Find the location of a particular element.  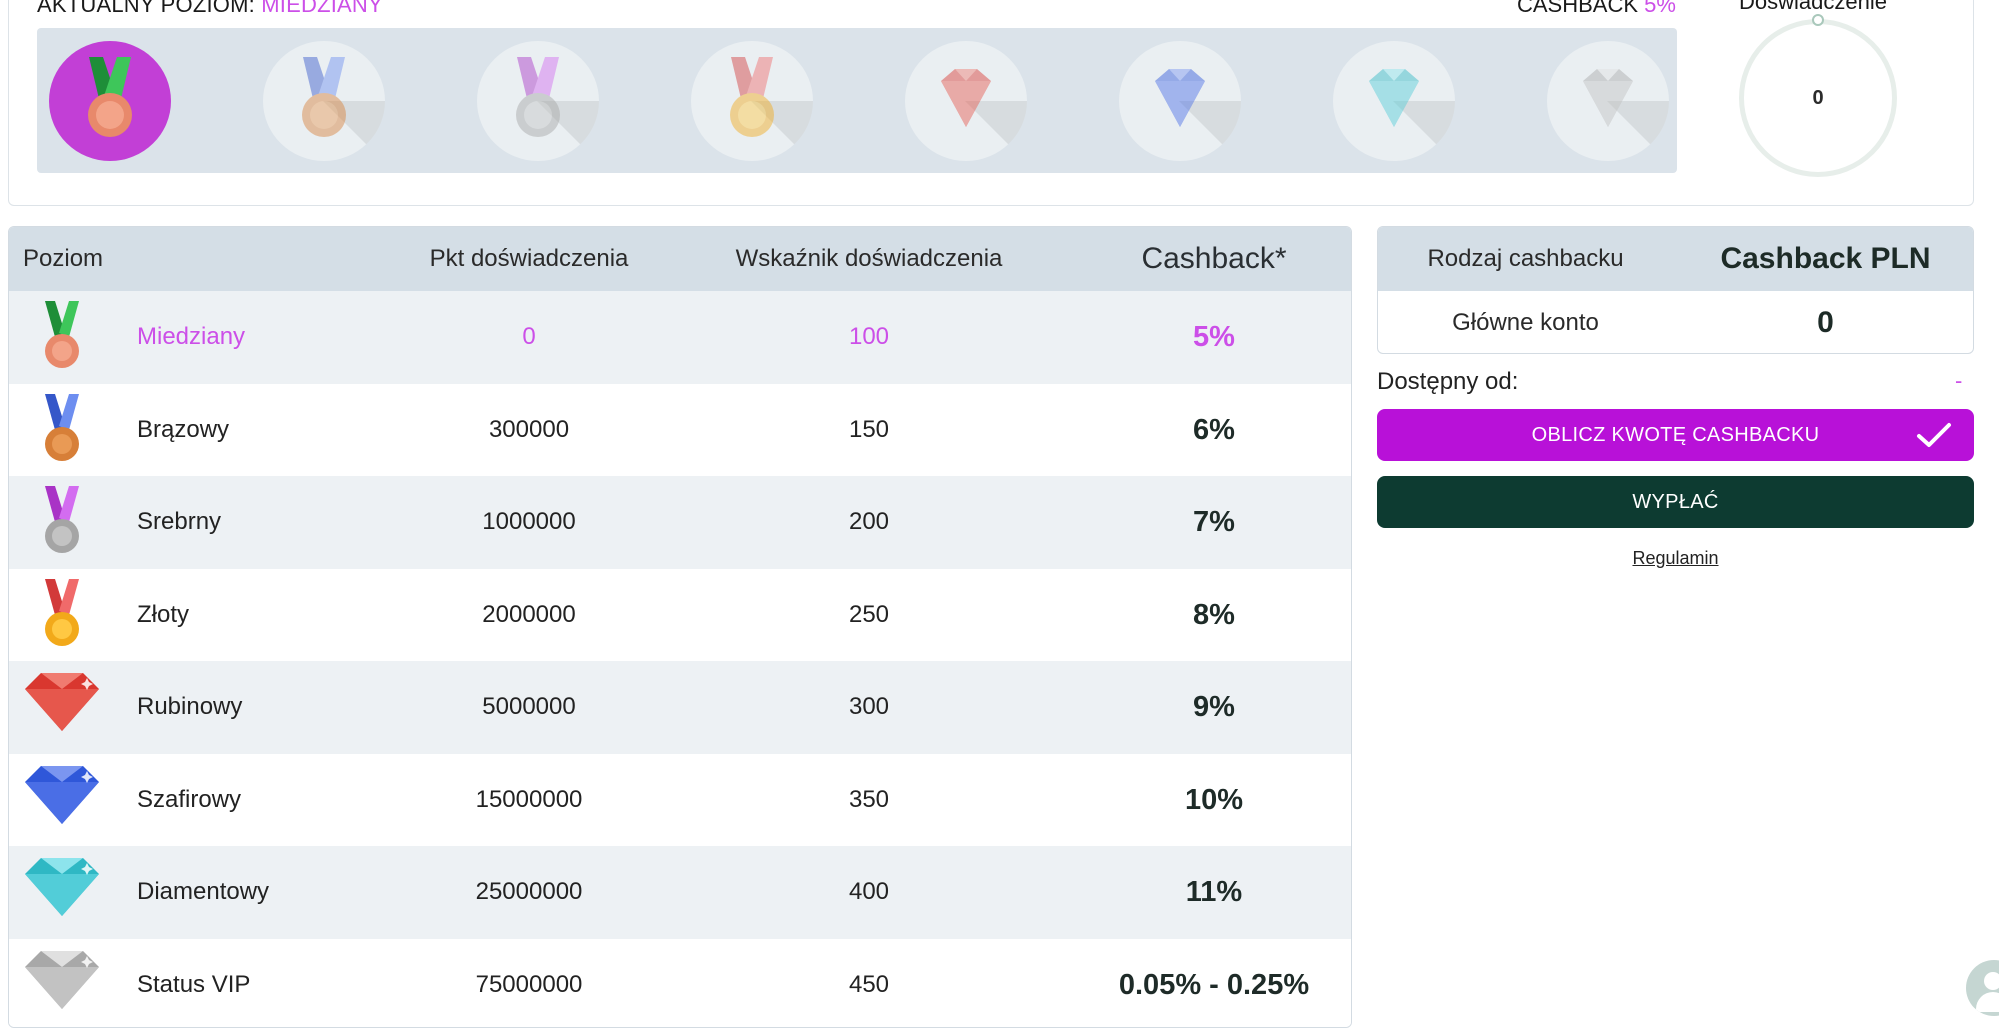

experience-label: Doświadczenie is located at coordinates (1813, 7).